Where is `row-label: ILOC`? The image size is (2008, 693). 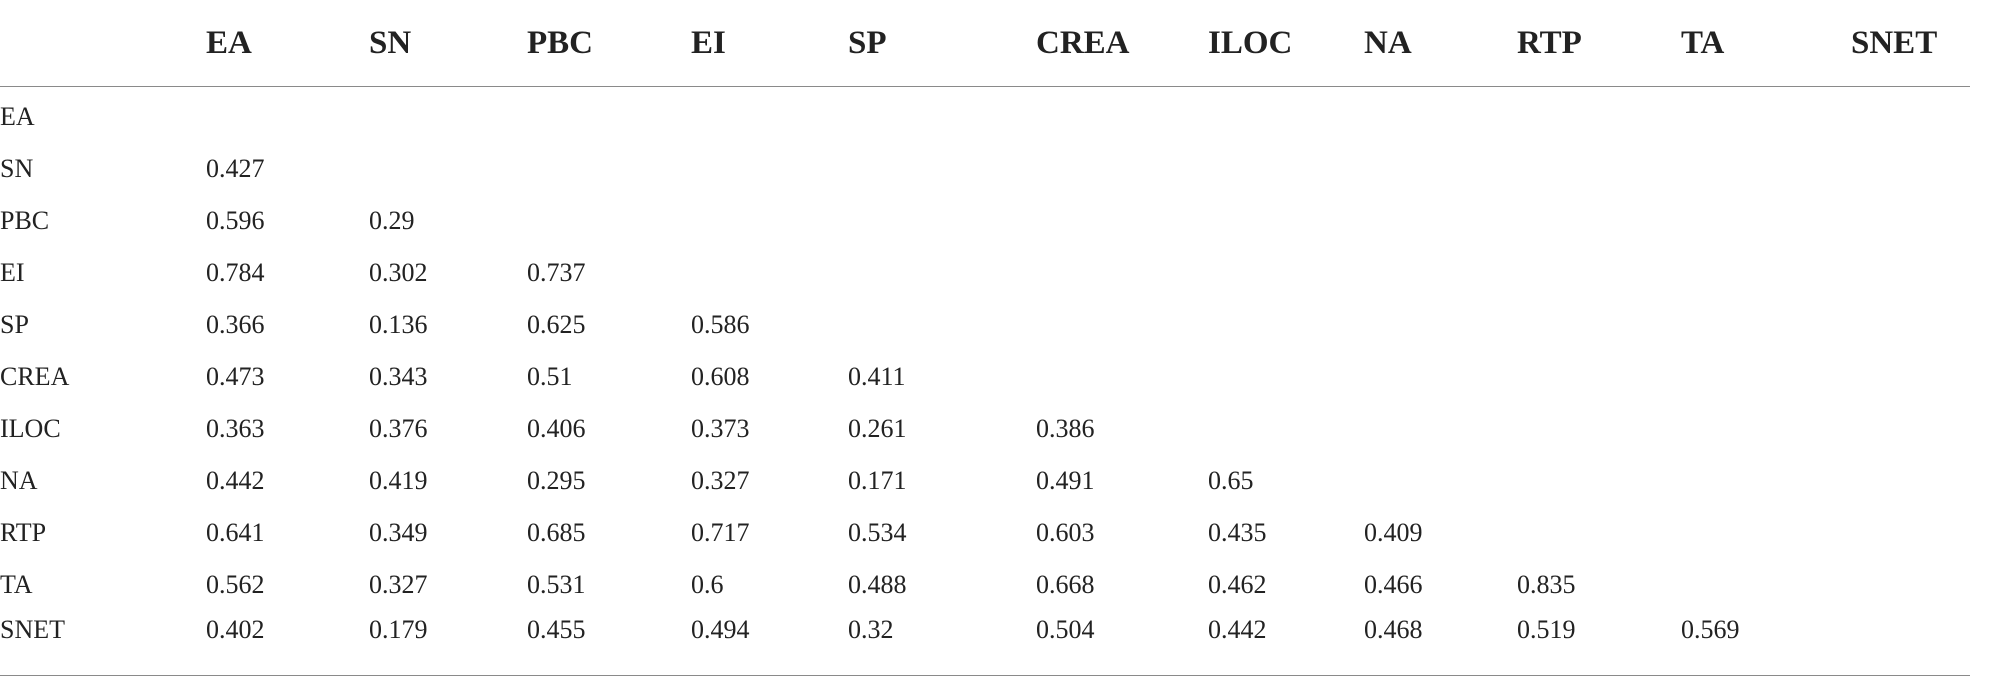
row-label: ILOC is located at coordinates (30, 428).